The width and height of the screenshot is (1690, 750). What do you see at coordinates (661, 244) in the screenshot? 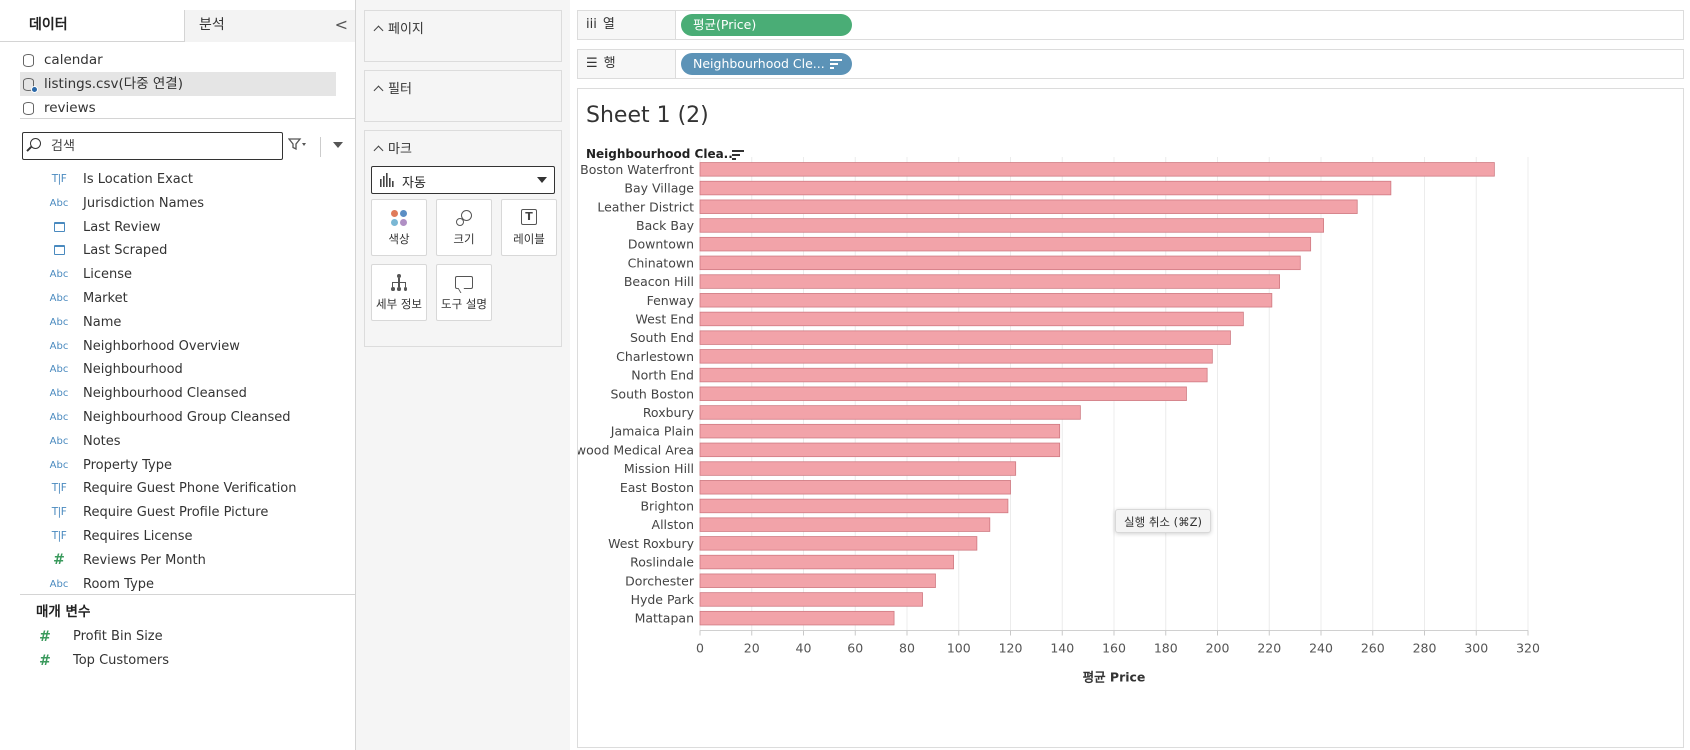
I see `category-label: Downtown` at bounding box center [661, 244].